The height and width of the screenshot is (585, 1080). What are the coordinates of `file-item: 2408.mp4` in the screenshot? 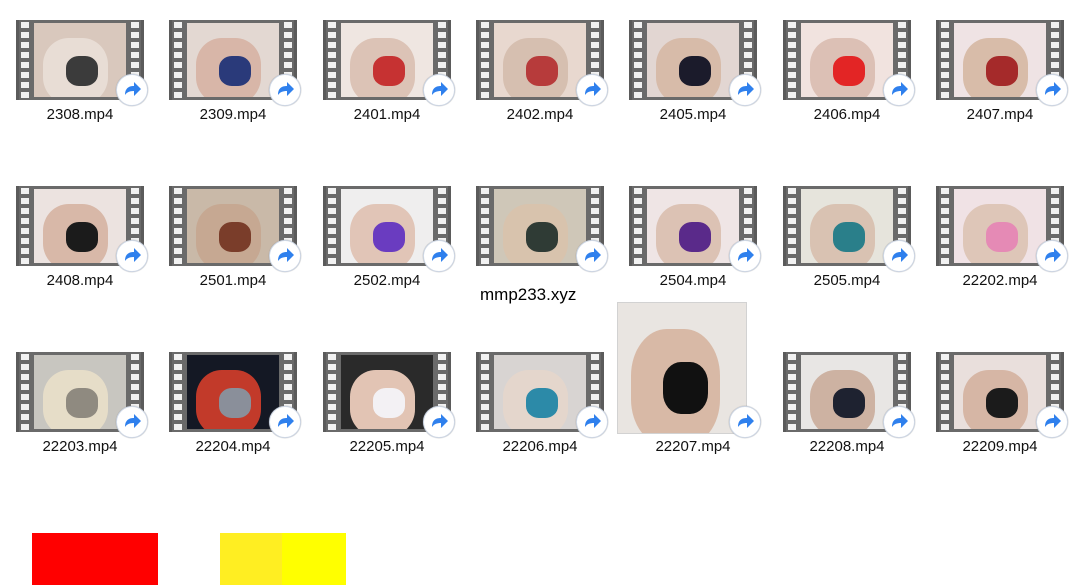 It's located at (75, 227).